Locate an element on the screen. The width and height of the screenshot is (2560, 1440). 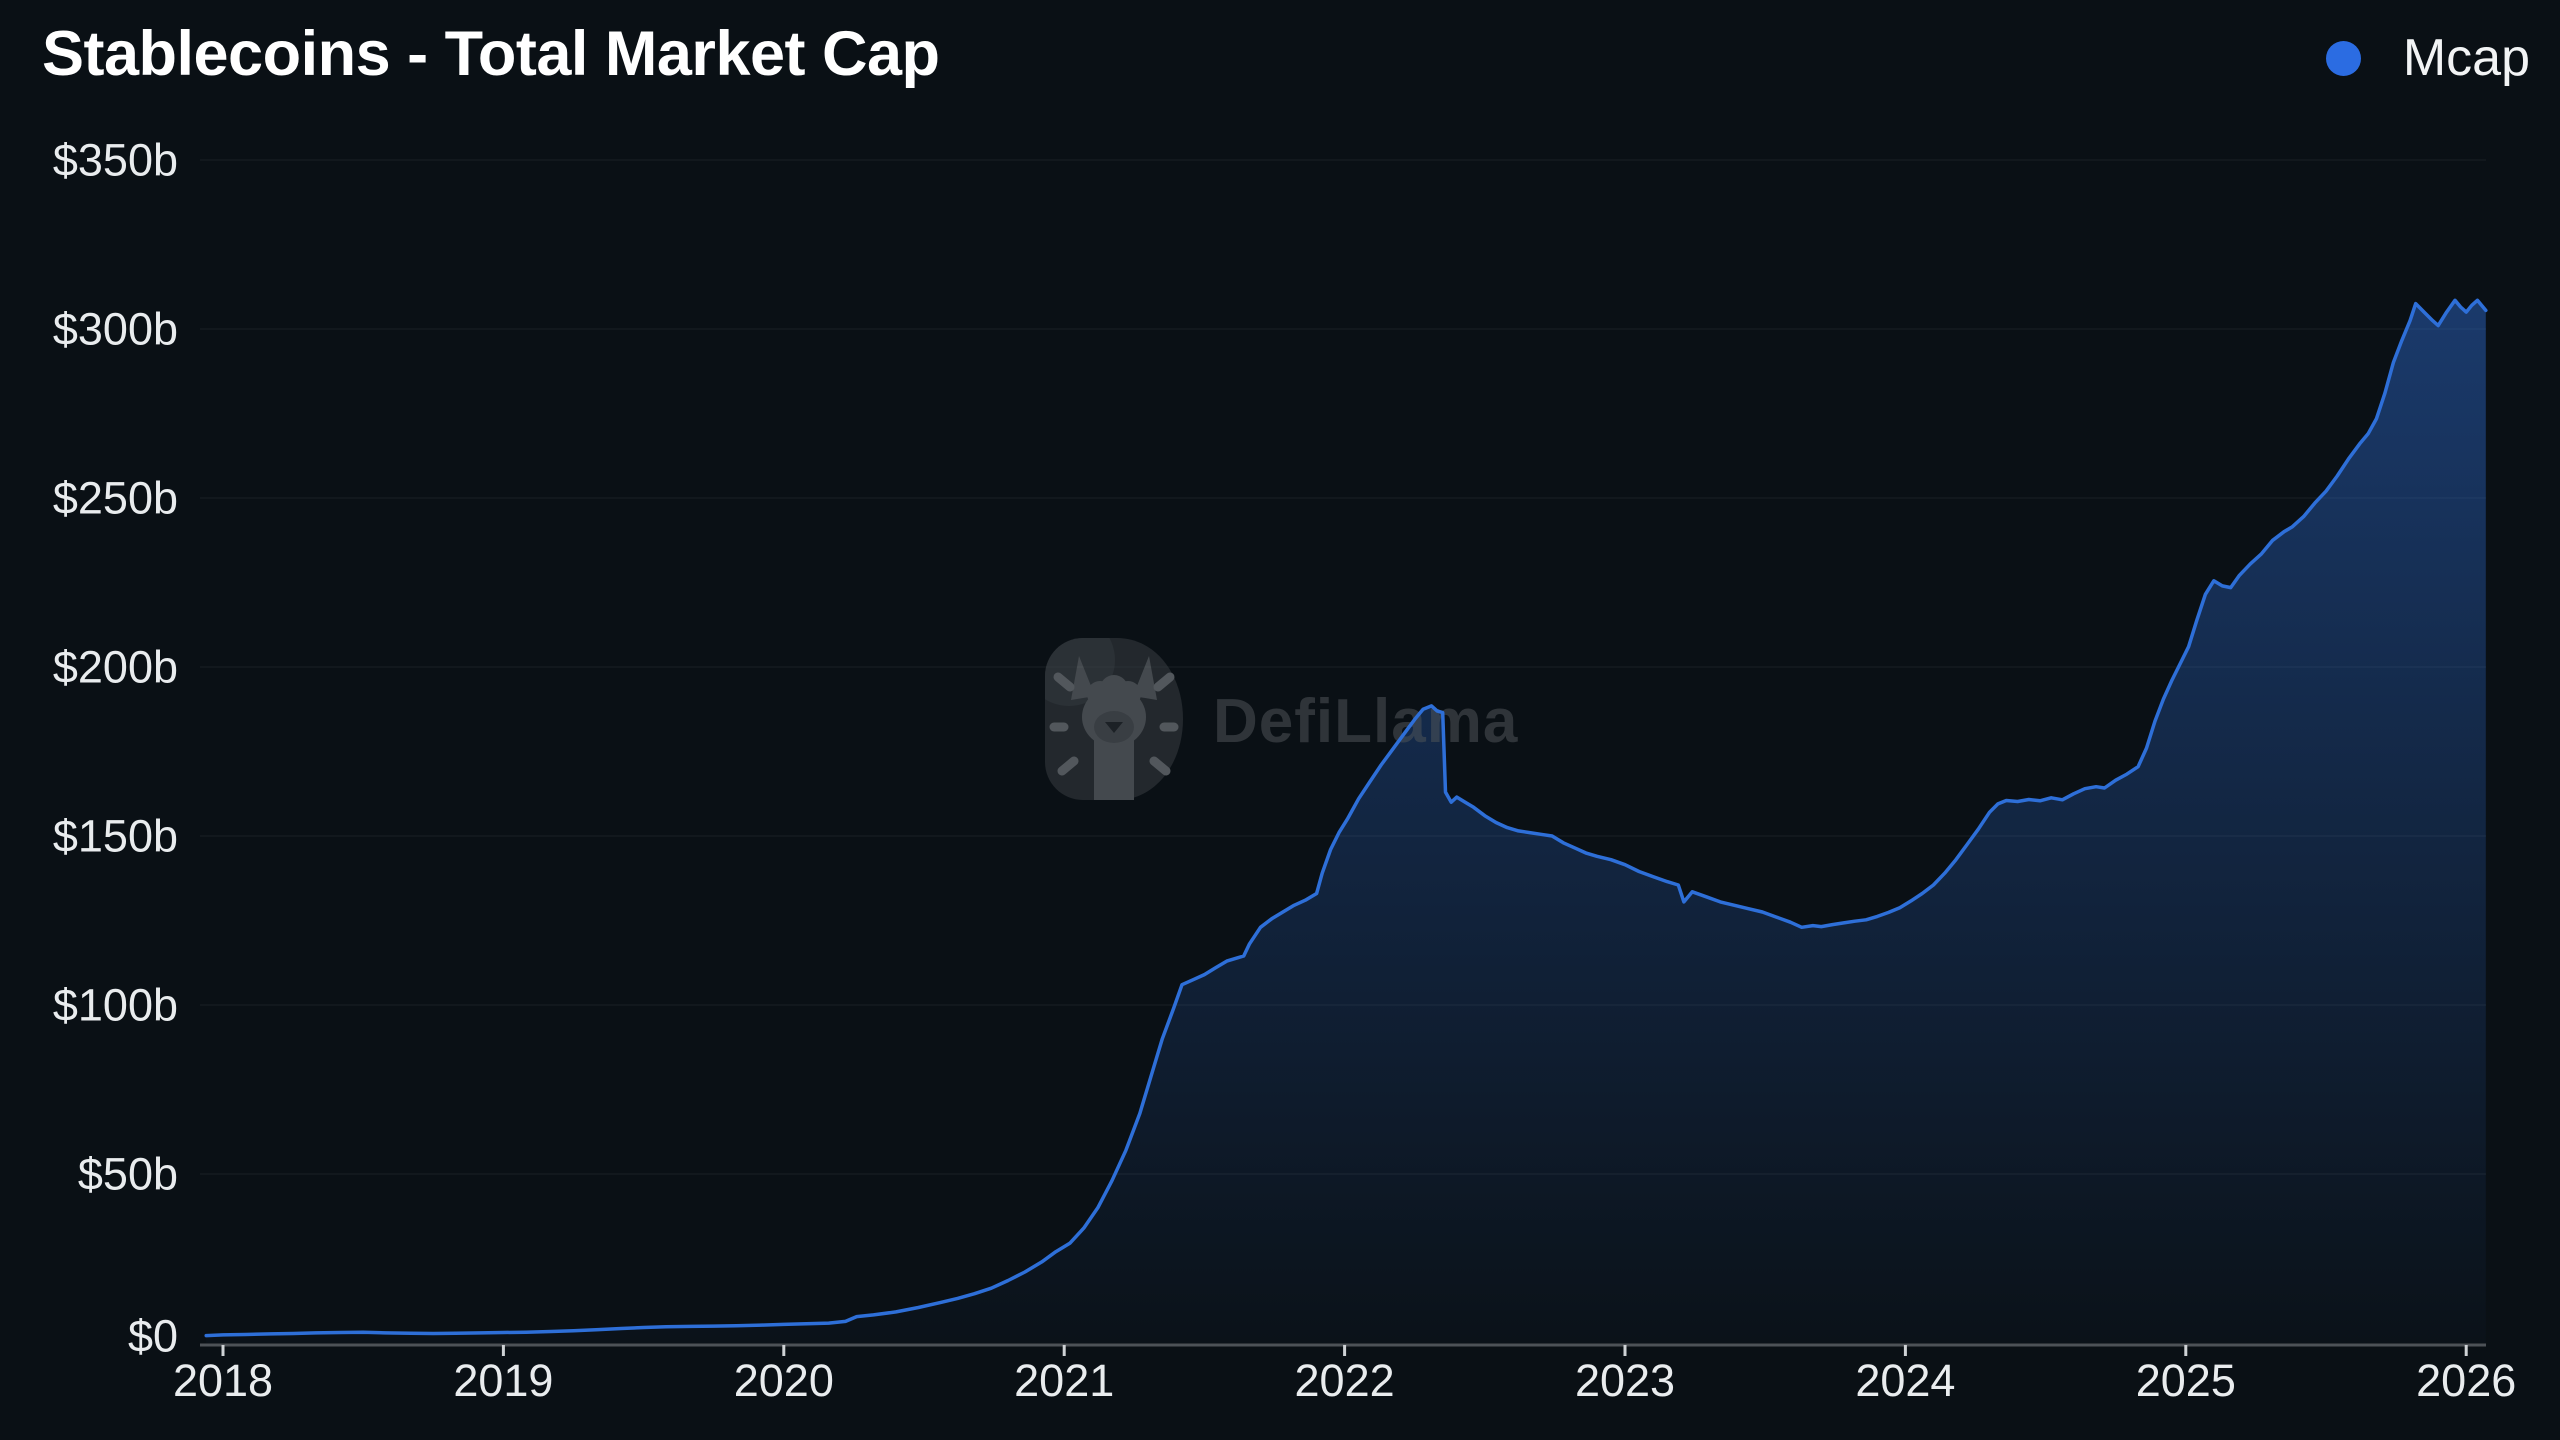
x-axis-label-2025: 2025 is located at coordinates (2186, 1380).